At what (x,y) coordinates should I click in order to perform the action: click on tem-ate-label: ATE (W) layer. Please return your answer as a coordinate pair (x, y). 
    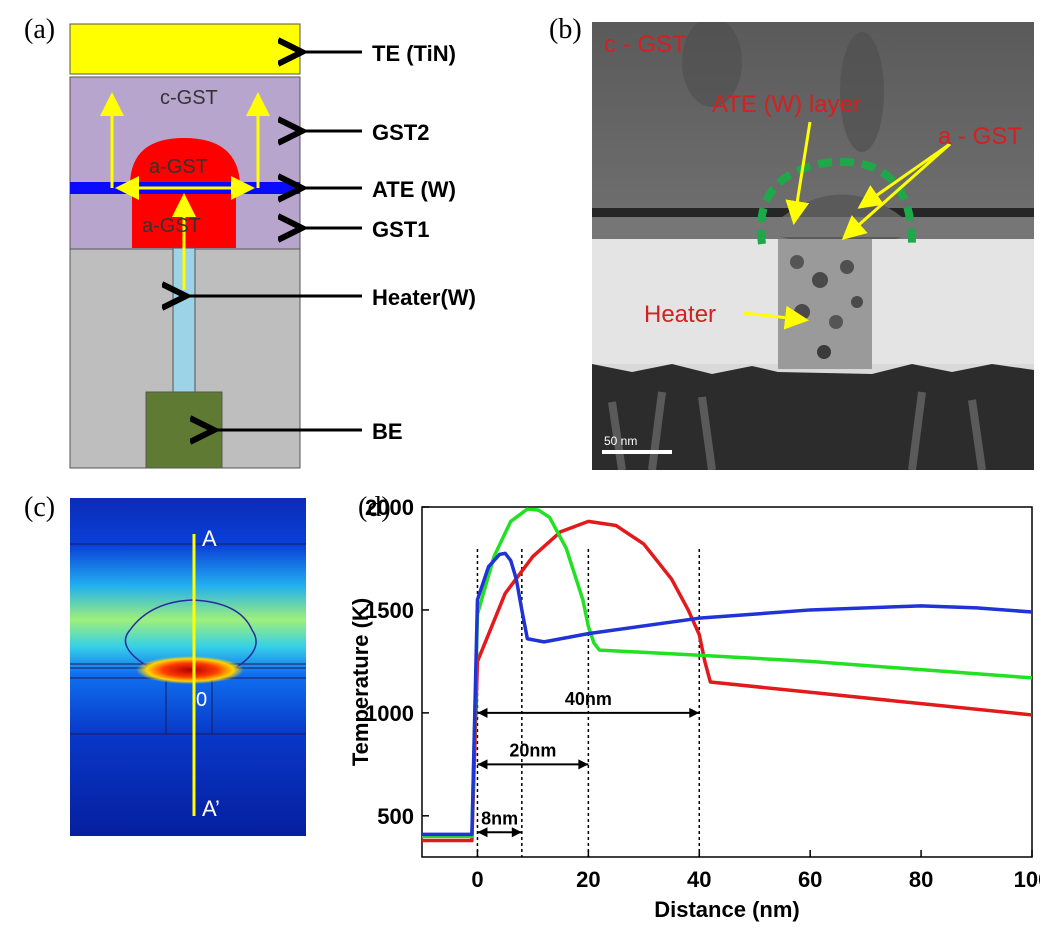
    Looking at the image, I should click on (786, 104).